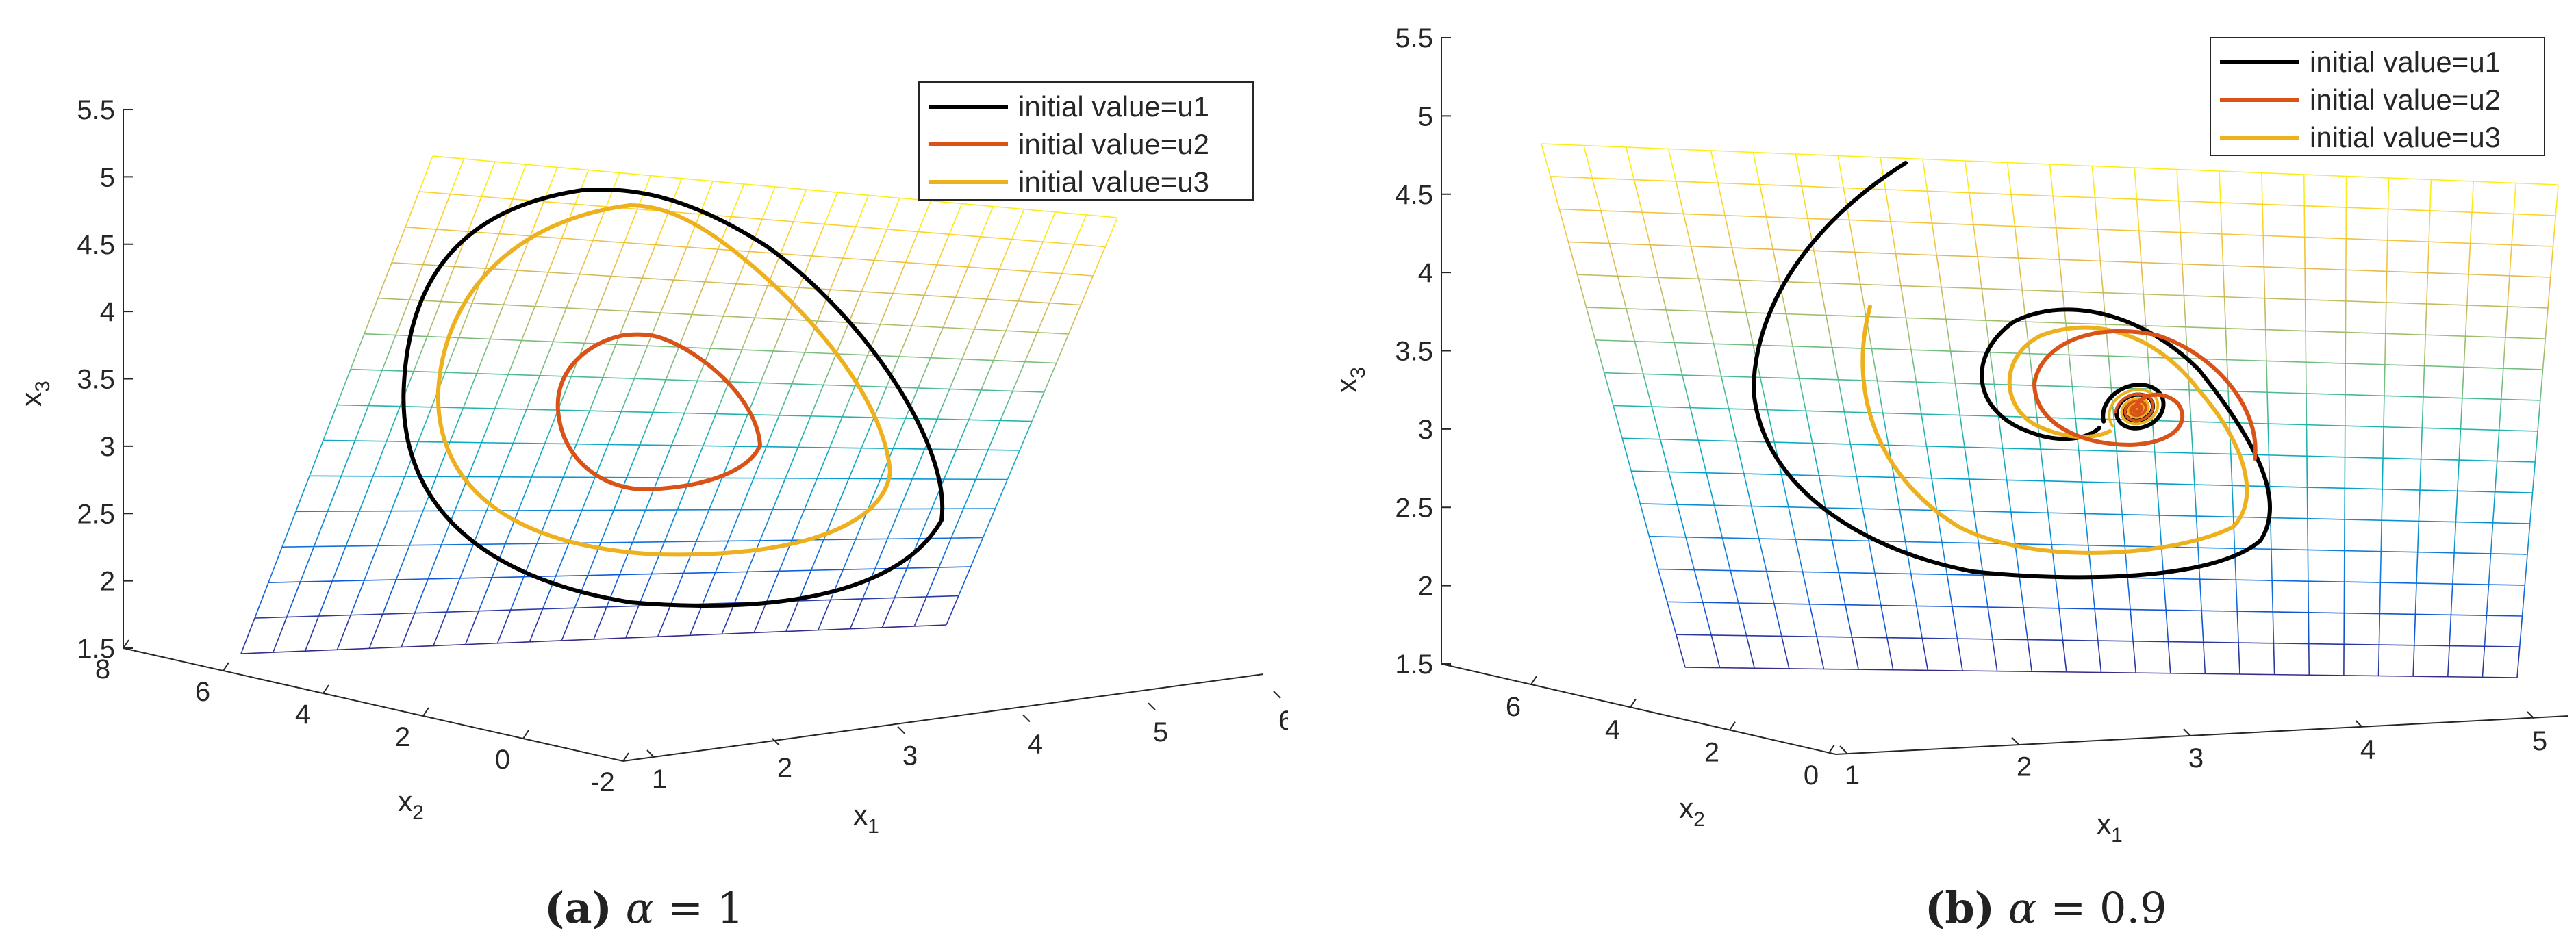 This screenshot has height=950, width=2576. Describe the element at coordinates (901, 730) in the screenshot. I see `a-x-tick` at that location.